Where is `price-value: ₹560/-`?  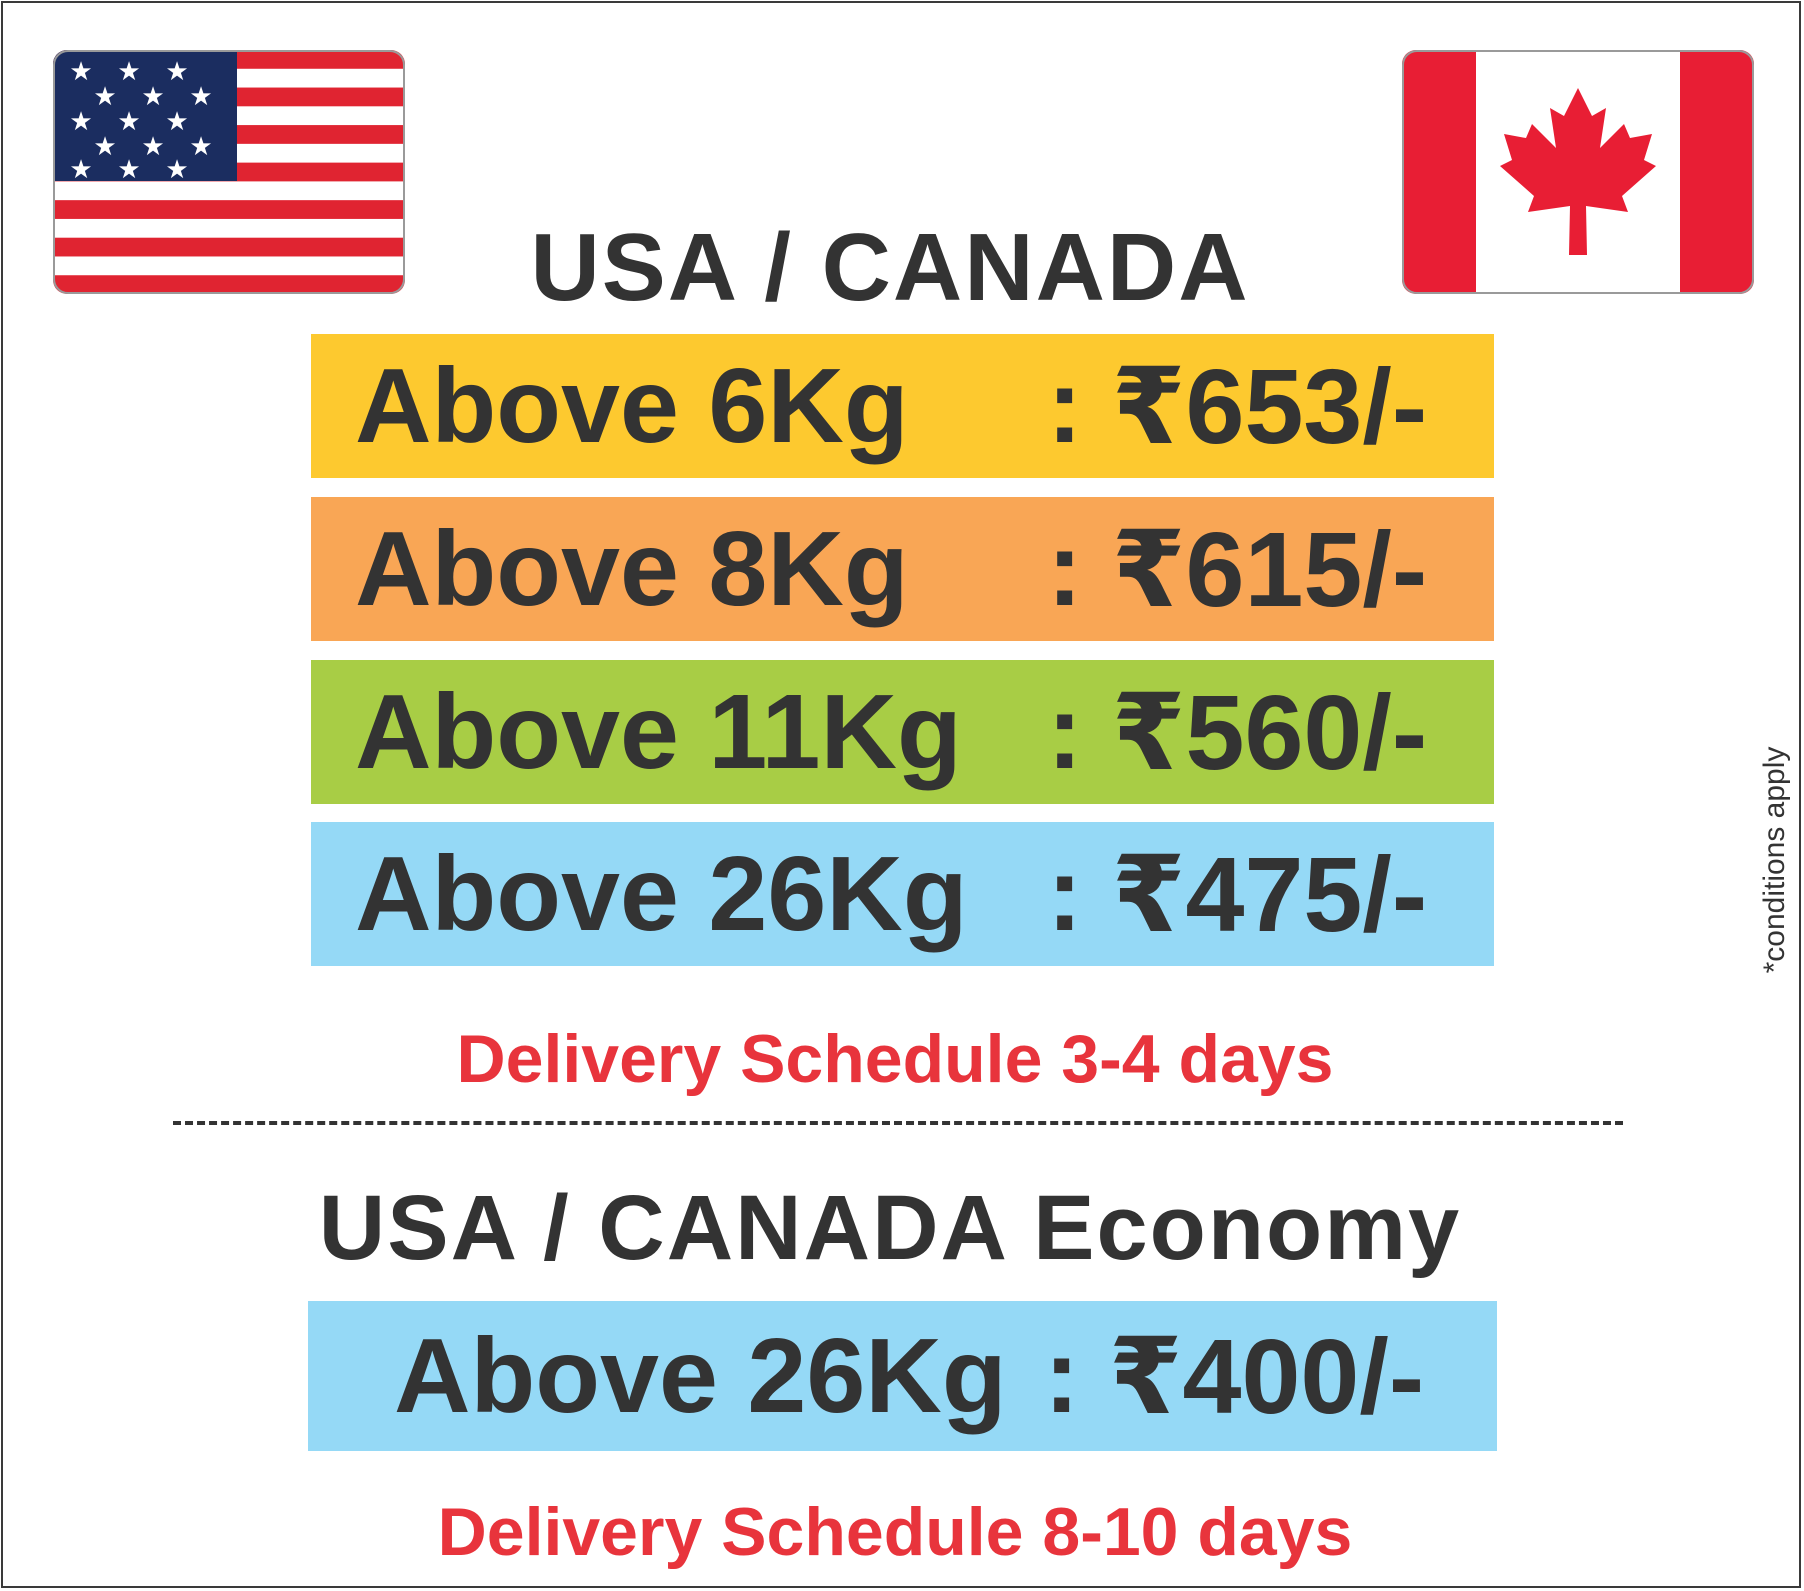 price-value: ₹560/- is located at coordinates (1269, 732).